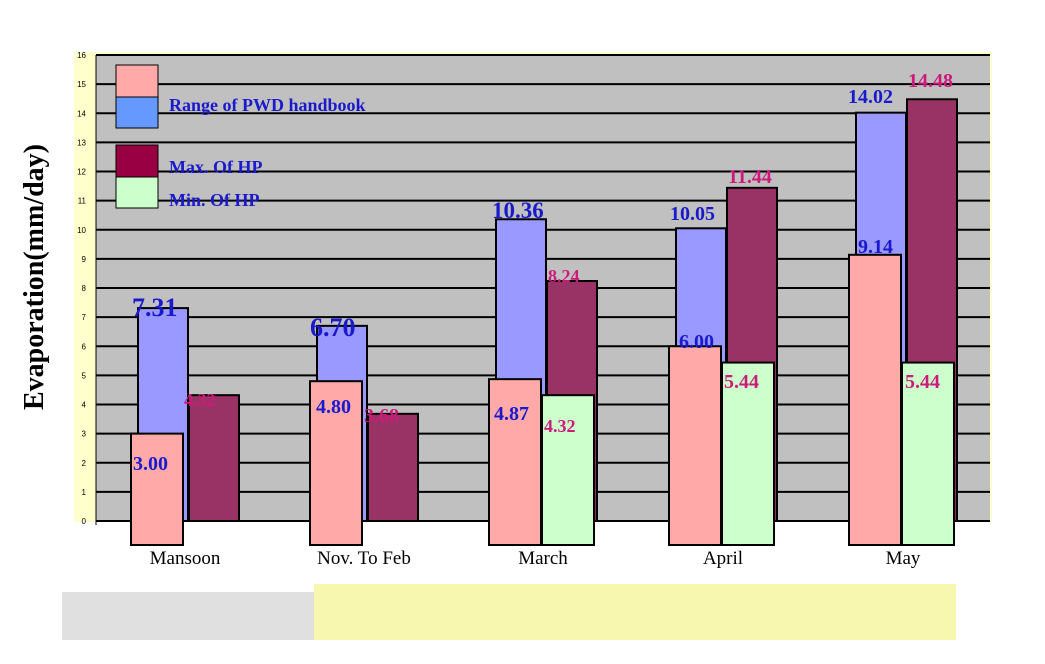  I want to click on data-label-pwd-max: 7.31, so click(155, 307).